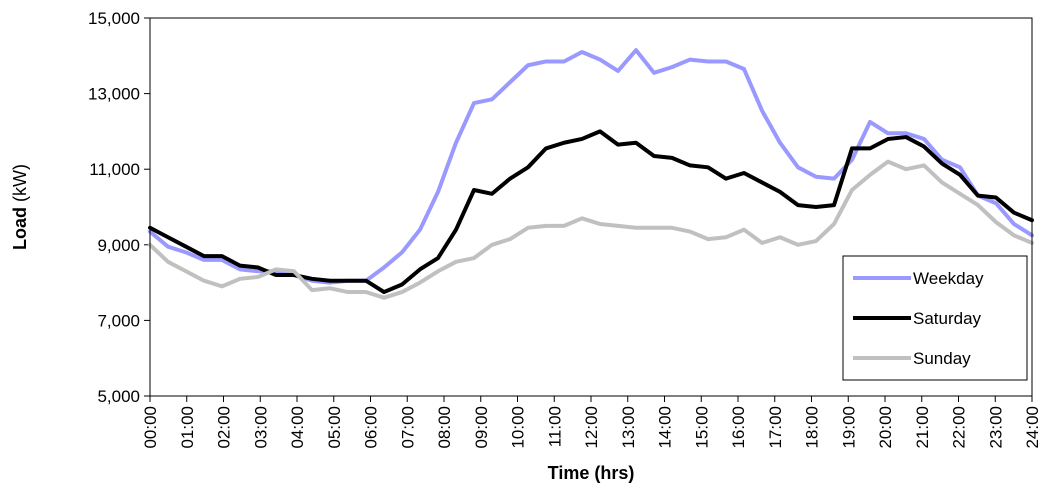 The width and height of the screenshot is (1040, 487). I want to click on x-tick-label: 22:00, so click(959, 427).